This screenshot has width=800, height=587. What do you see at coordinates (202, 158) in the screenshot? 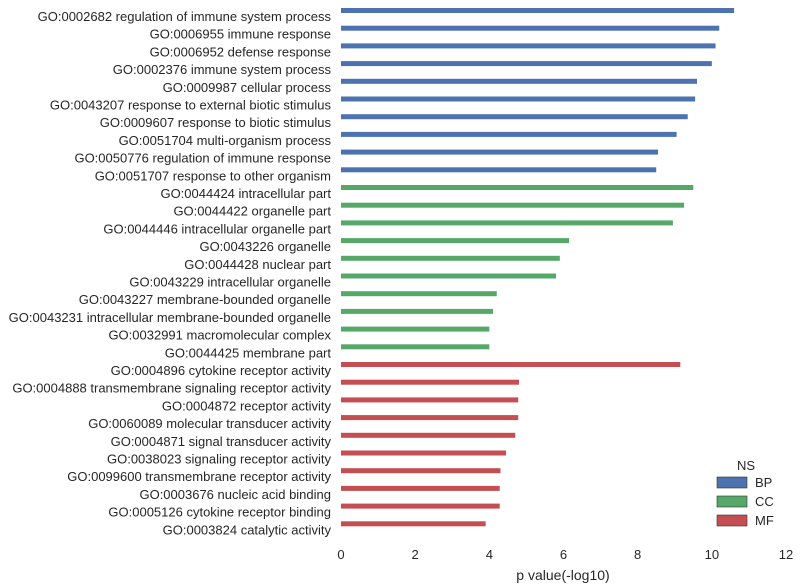
I see `category-label-9: GO:0050776 regulation of immune response` at bounding box center [202, 158].